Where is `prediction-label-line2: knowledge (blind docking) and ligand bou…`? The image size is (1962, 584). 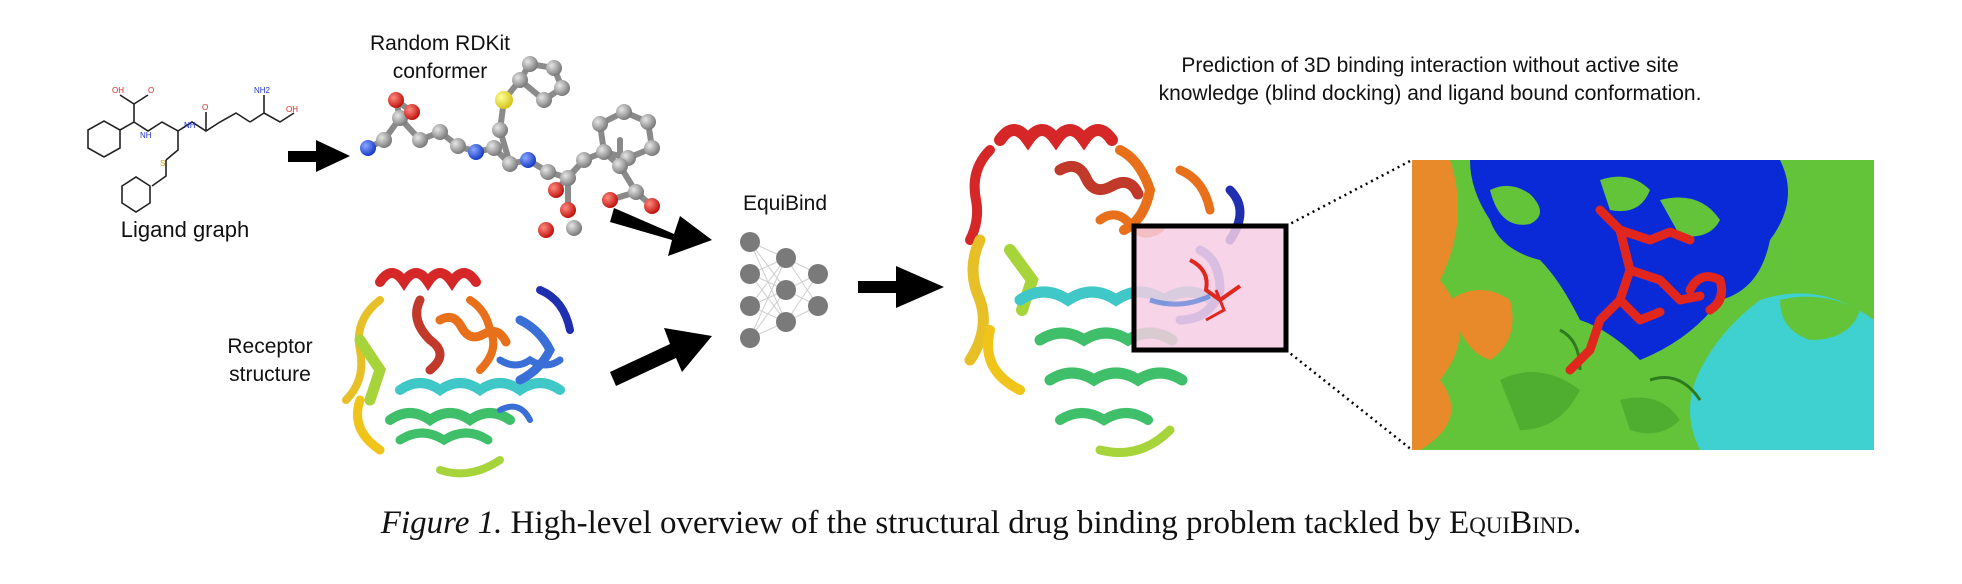 prediction-label-line2: knowledge (blind docking) and ligand bou… is located at coordinates (1430, 93).